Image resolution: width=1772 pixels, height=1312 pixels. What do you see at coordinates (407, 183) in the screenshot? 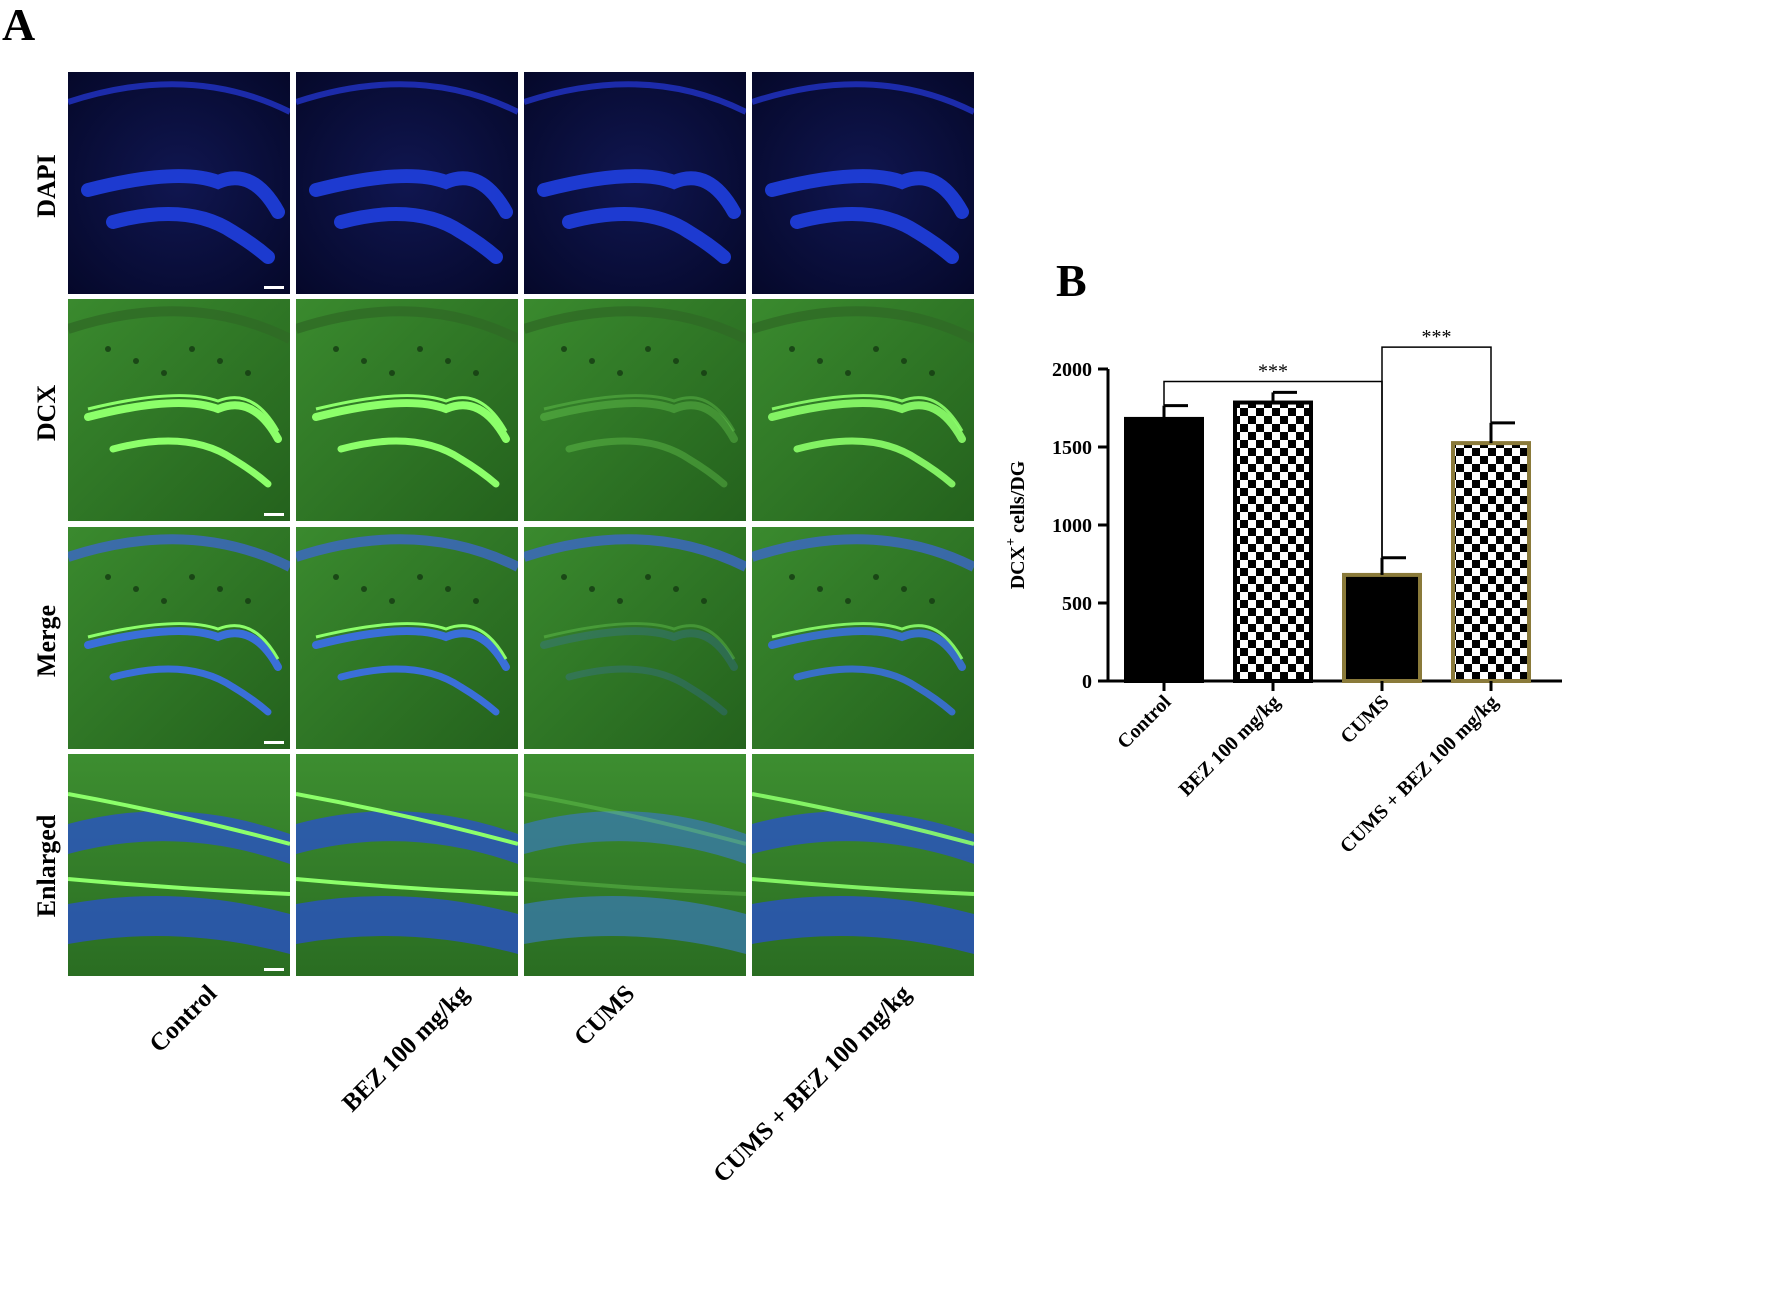
I see `micrograph-dapi-bez` at bounding box center [407, 183].